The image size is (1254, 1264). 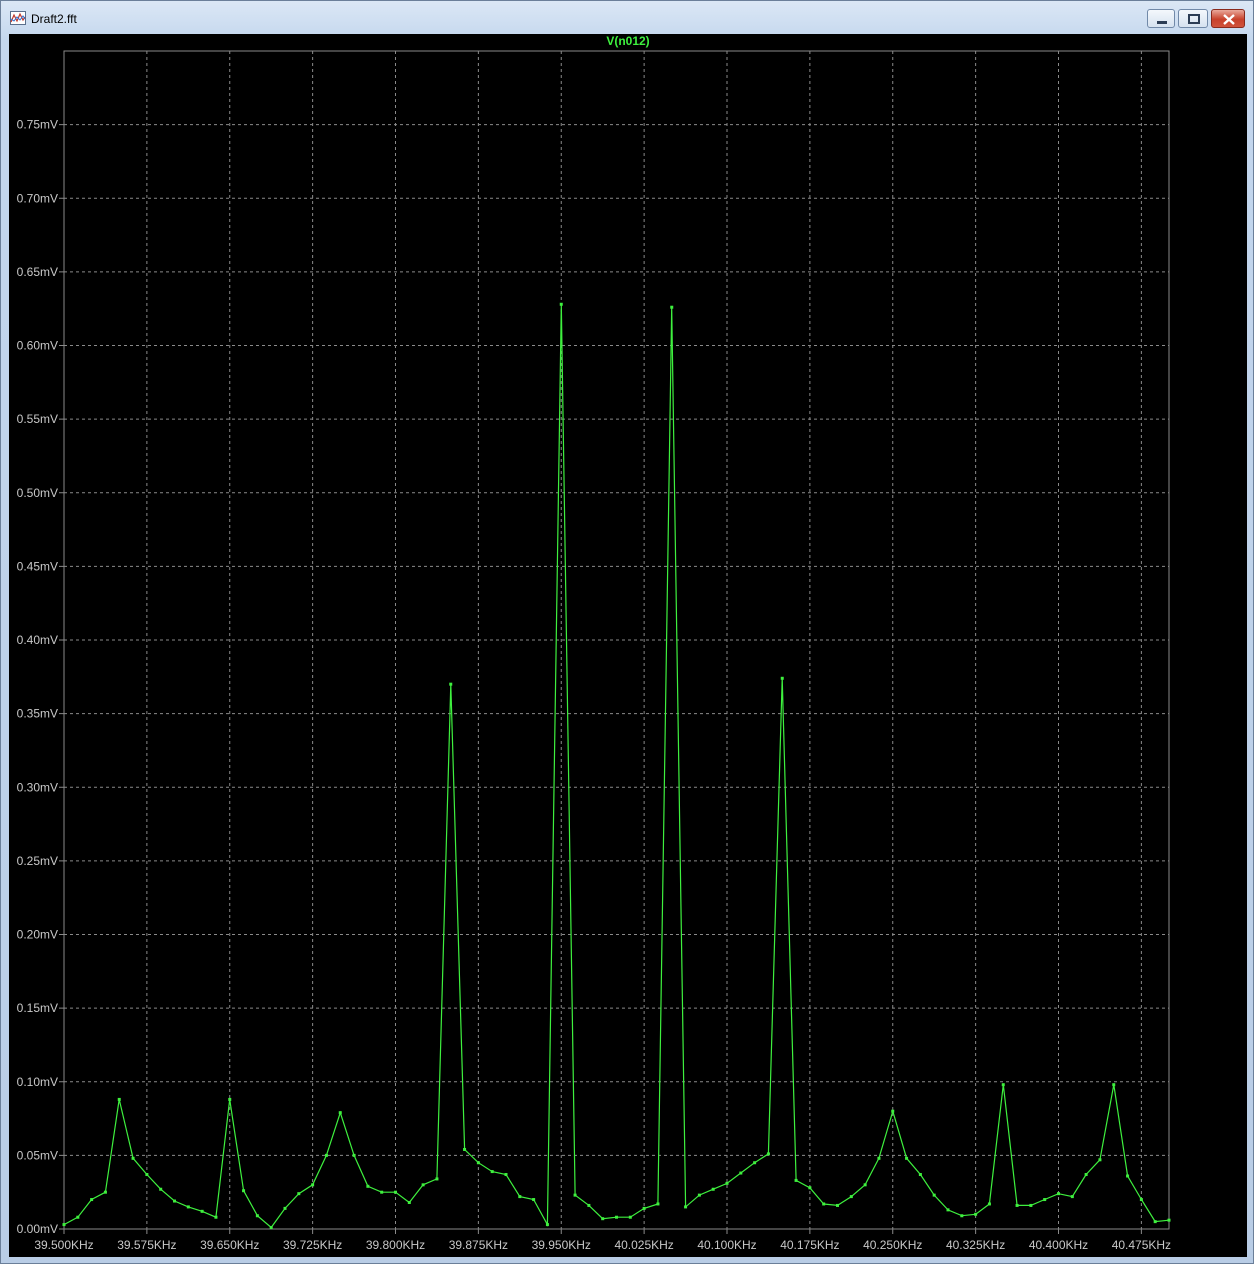 I want to click on y-tick-label: 0.25mV, so click(x=37, y=861).